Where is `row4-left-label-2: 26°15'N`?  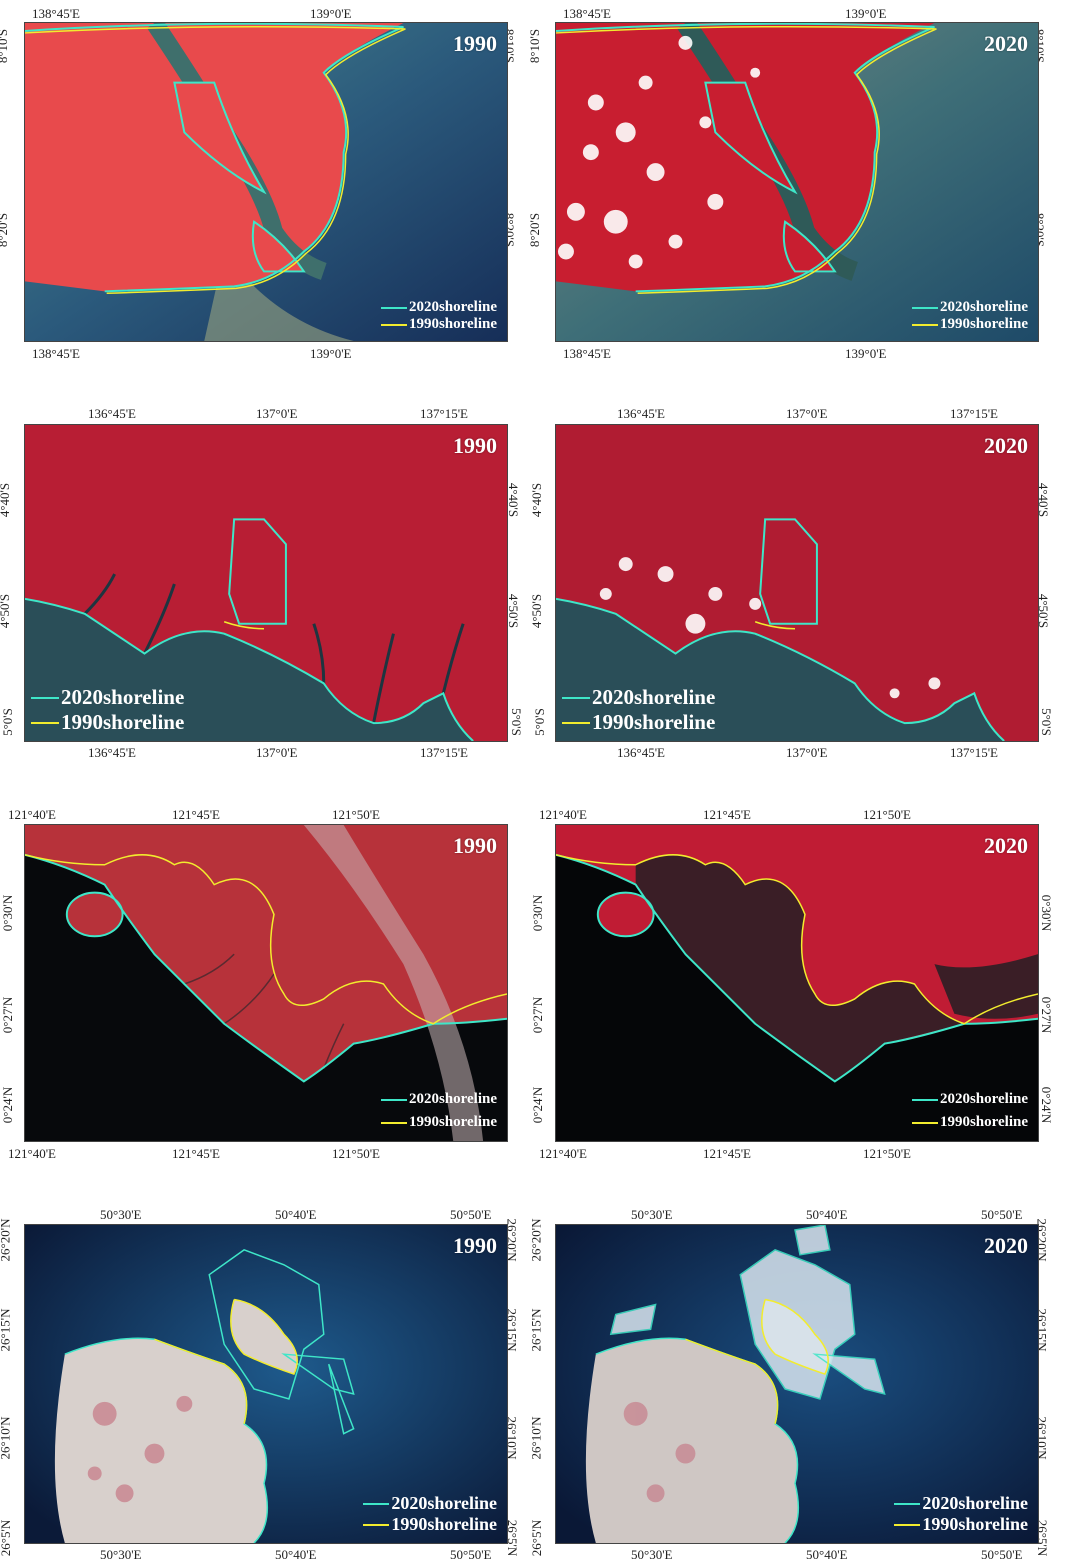 row4-left-label-2: 26°15'N is located at coordinates (6, 1330).